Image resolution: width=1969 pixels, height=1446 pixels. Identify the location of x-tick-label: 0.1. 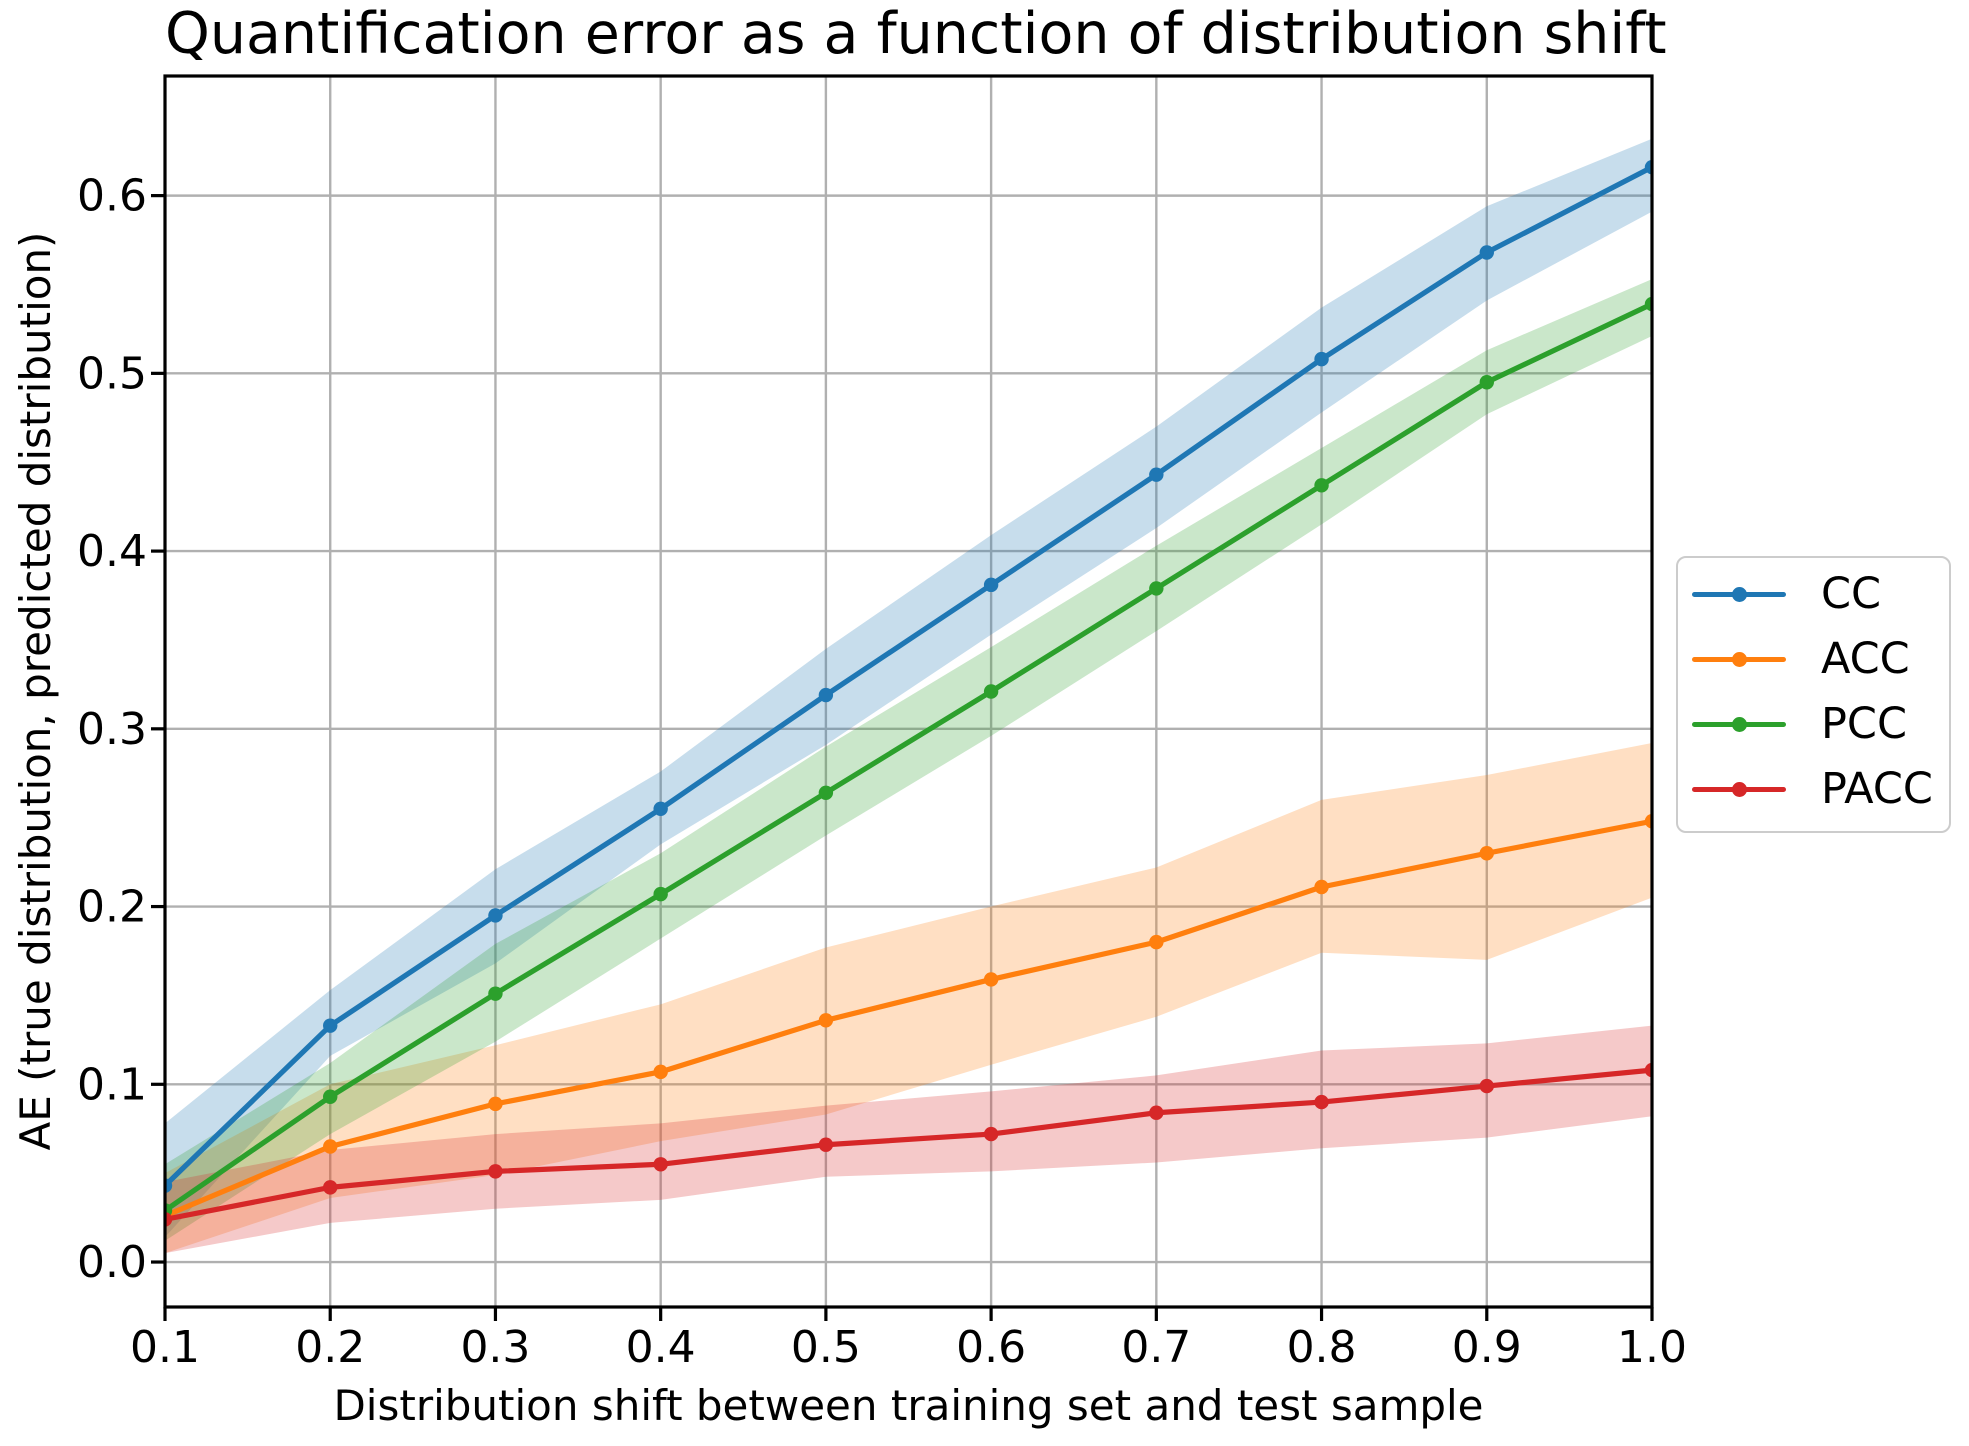
(165, 1347).